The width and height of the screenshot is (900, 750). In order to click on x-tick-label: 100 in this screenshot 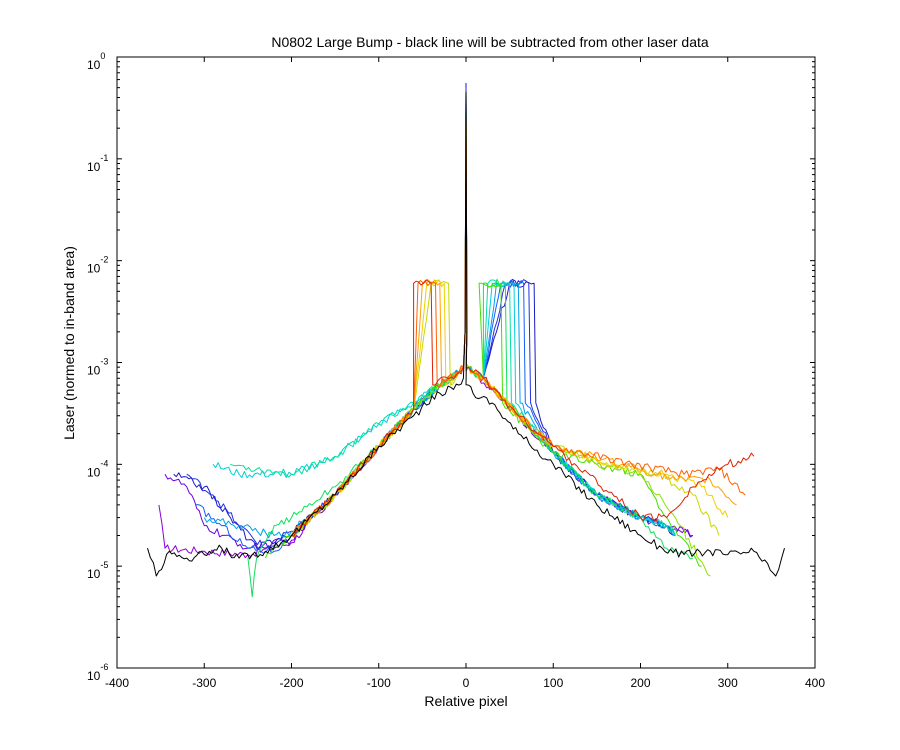, I will do `click(553, 683)`.